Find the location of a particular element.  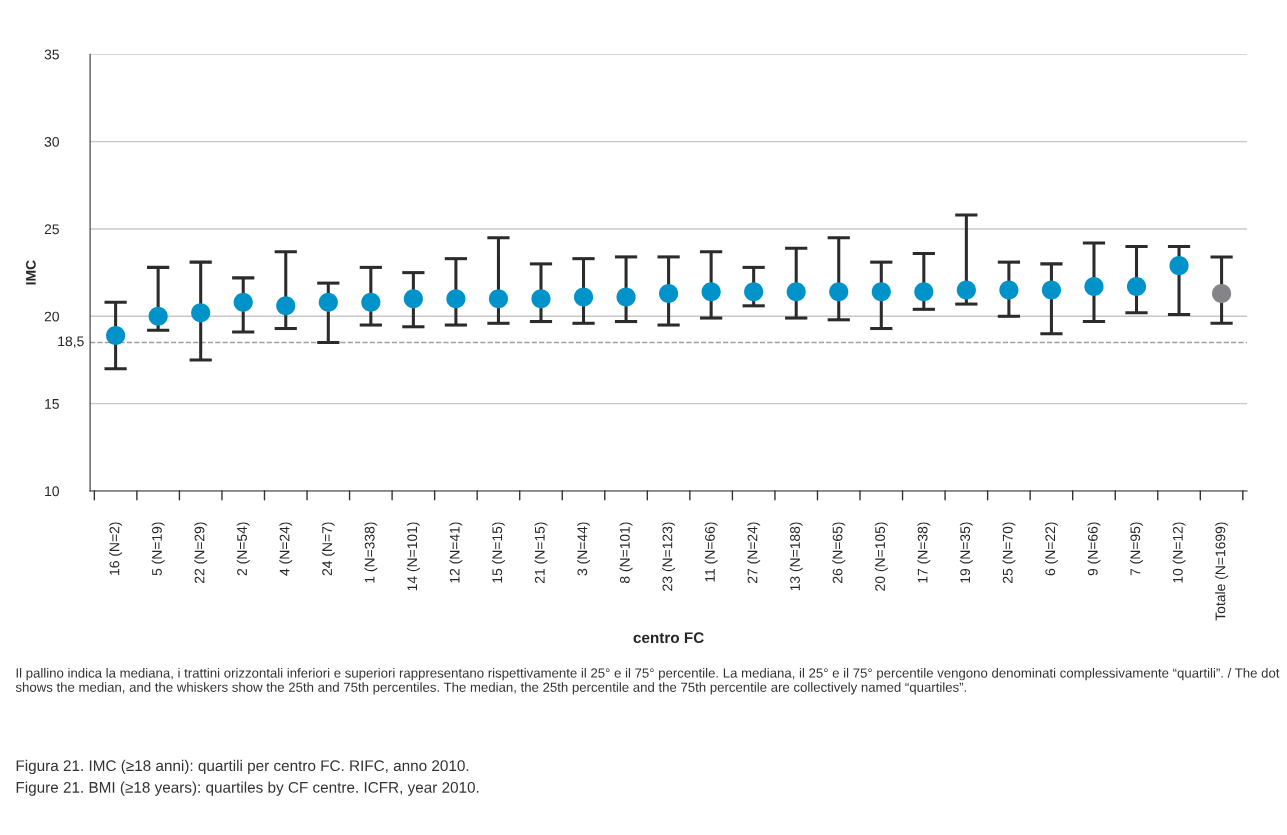

x-tick-label: 5 (N=19) is located at coordinates (158, 549).